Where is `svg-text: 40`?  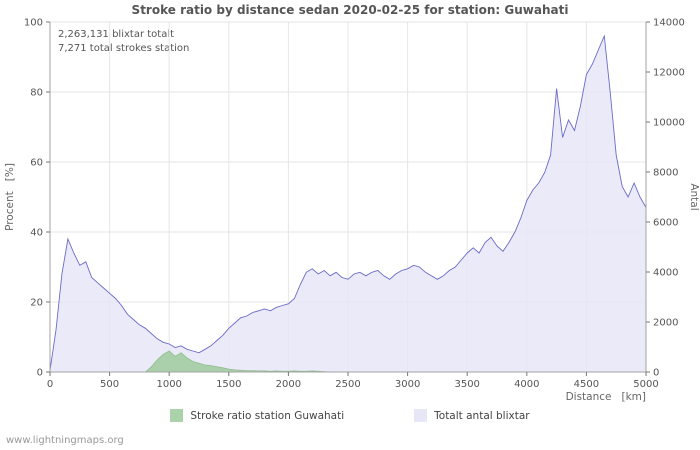
svg-text: 40 is located at coordinates (36, 233).